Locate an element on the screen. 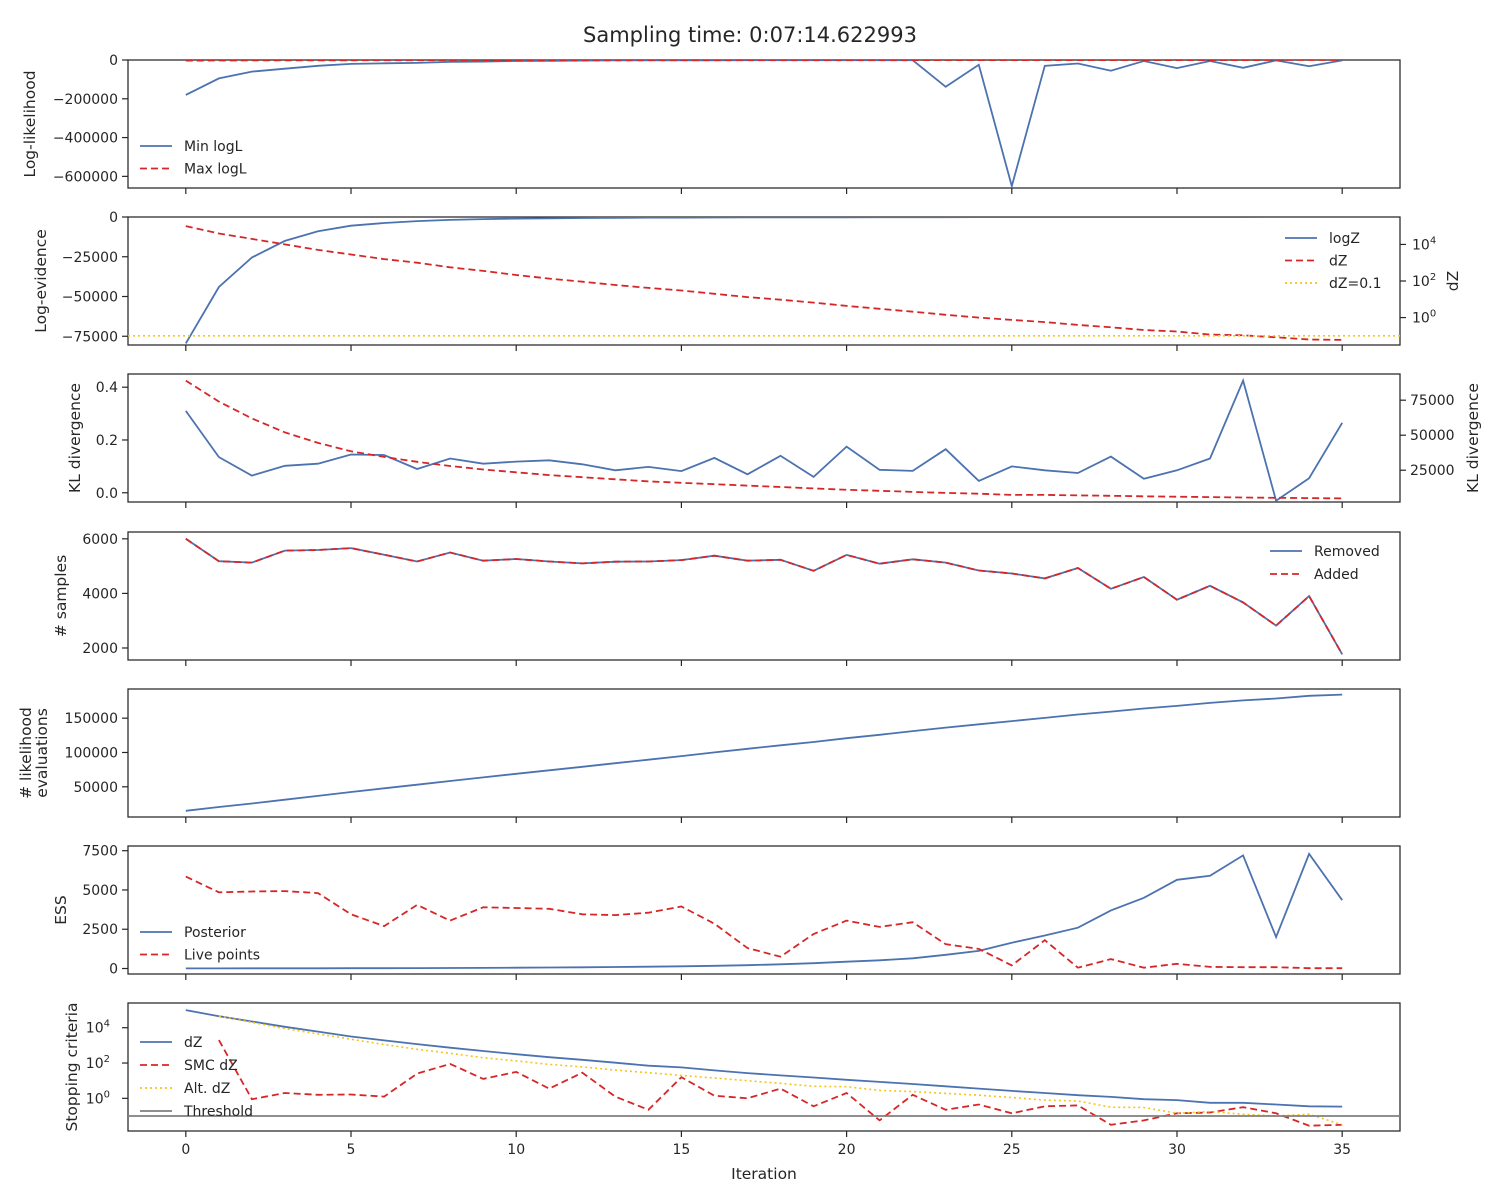 This screenshot has height=1200, width=1500. subplot-4: 2000 4000 6000 # samples Removed Added is located at coordinates (726, 598).